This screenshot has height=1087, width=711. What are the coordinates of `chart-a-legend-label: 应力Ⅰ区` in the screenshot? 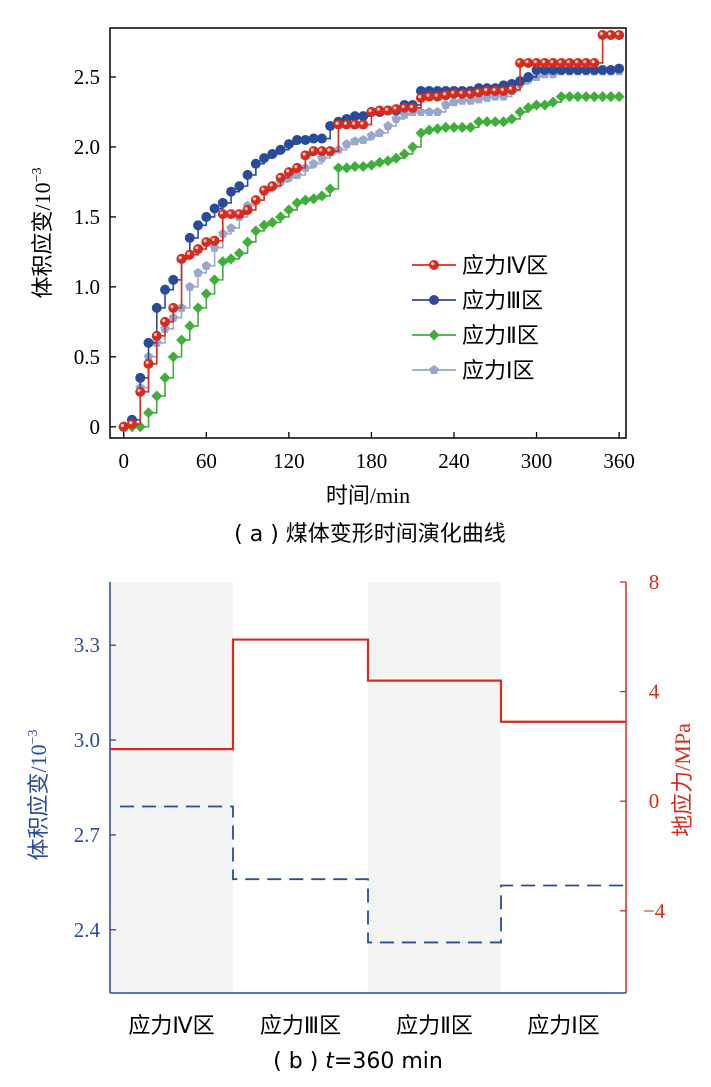 It's located at (498, 371).